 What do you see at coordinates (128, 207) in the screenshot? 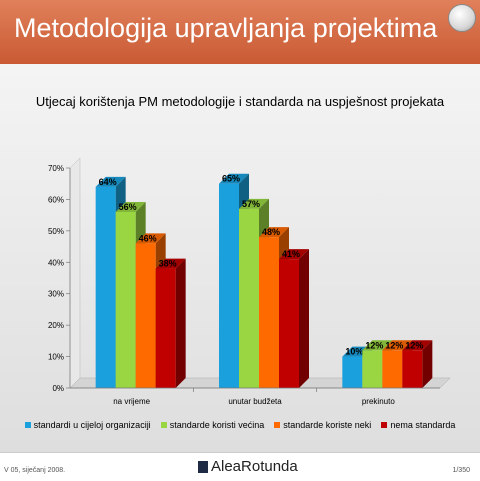
I see `data-label: 56%` at bounding box center [128, 207].